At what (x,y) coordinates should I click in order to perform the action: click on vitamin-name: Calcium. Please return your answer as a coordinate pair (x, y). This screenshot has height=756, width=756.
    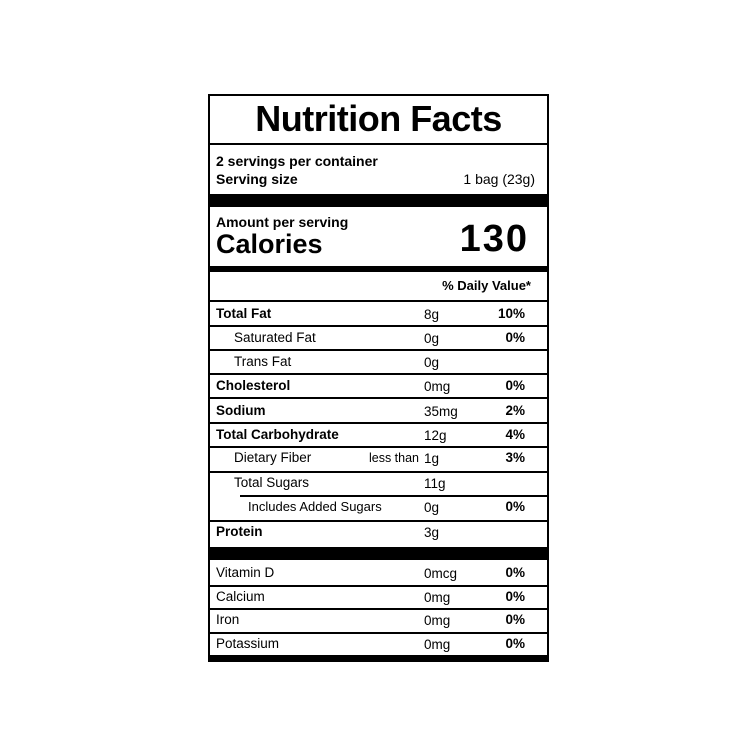
    Looking at the image, I should click on (240, 596).